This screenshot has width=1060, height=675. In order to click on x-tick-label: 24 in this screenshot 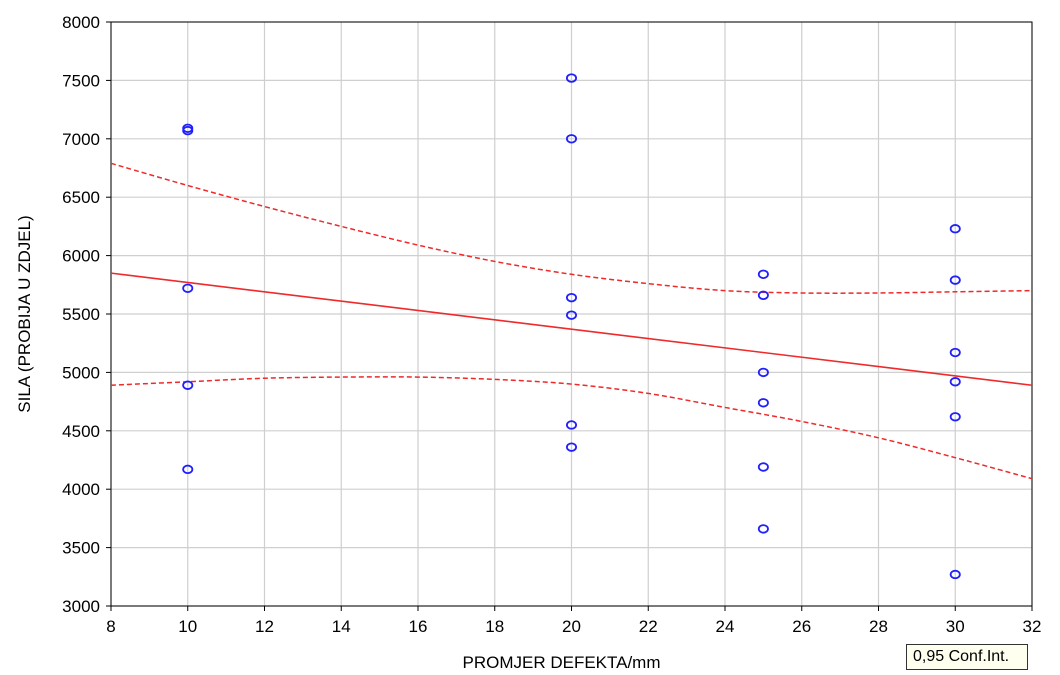, I will do `click(725, 626)`.